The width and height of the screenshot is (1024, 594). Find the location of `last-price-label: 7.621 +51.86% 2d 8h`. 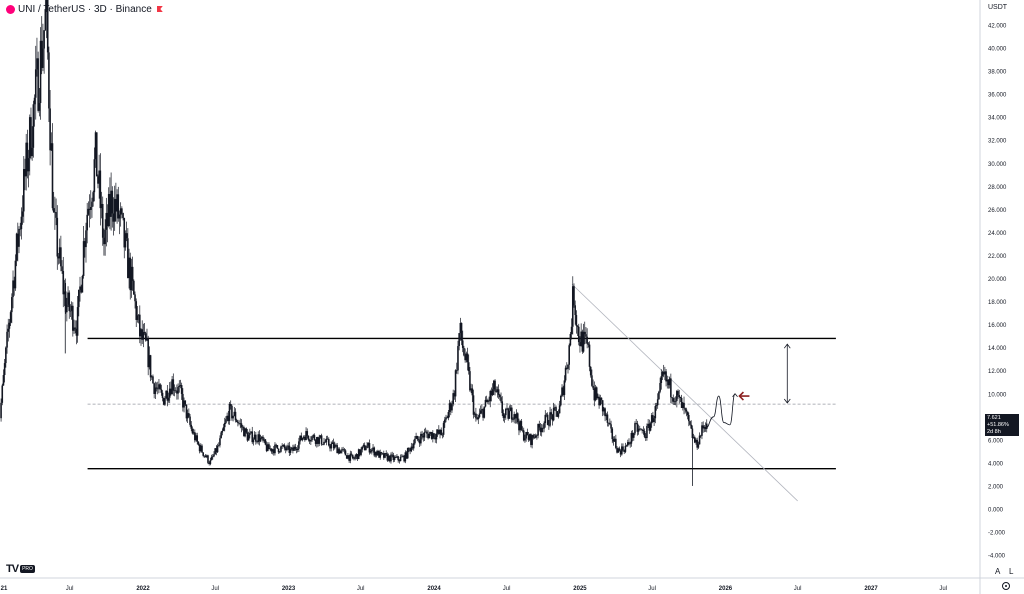

last-price-label: 7.621 +51.86% 2d 8h is located at coordinates (1002, 425).